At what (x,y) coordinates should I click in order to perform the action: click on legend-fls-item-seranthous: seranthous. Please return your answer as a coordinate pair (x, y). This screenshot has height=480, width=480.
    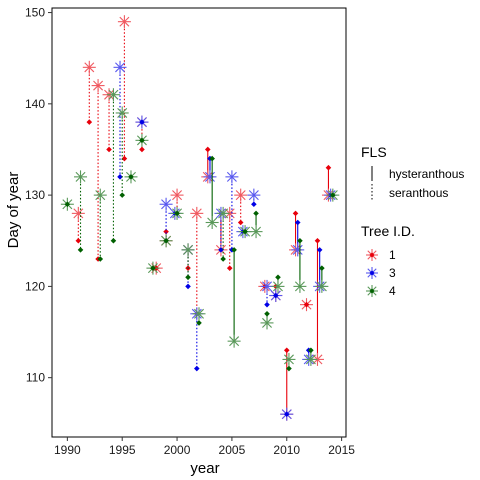
    Looking at the image, I should click on (409, 192).